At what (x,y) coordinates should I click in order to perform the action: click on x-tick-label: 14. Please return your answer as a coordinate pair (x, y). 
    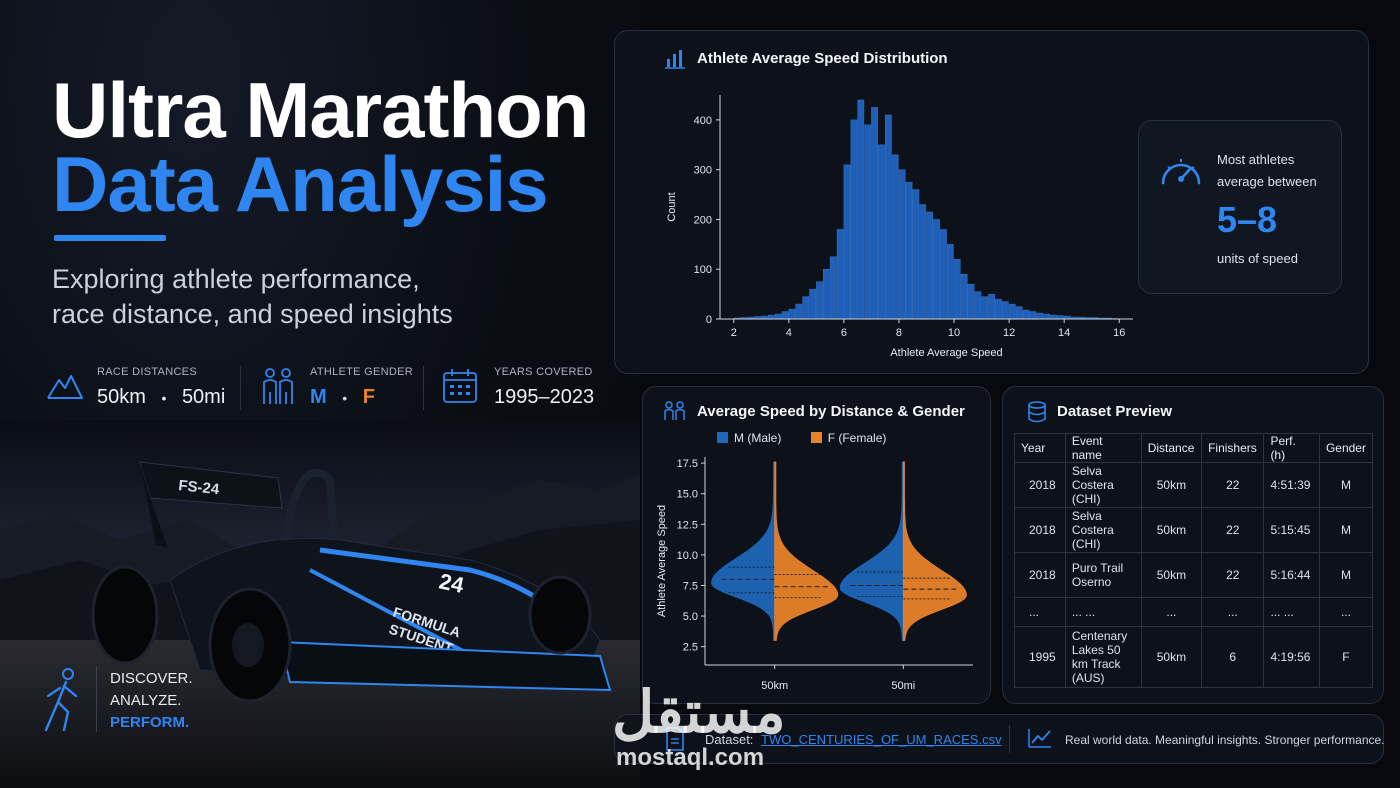
    Looking at the image, I should click on (1064, 333).